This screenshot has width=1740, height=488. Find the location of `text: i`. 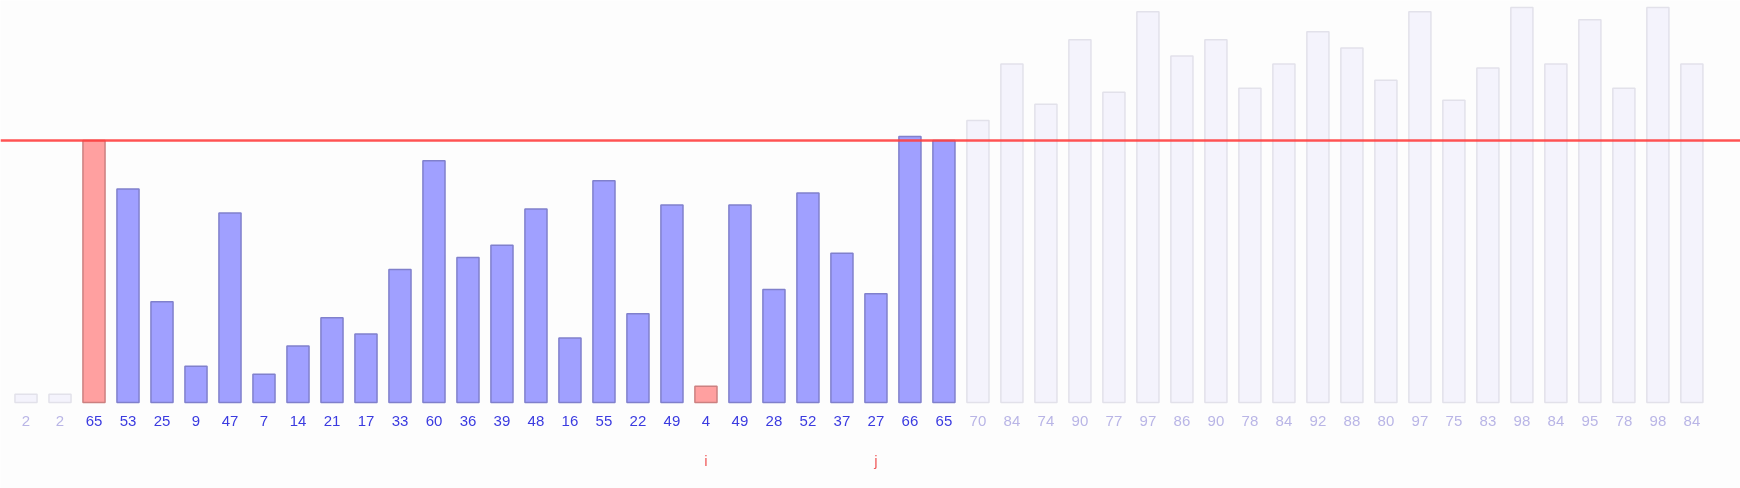

text: i is located at coordinates (706, 460).